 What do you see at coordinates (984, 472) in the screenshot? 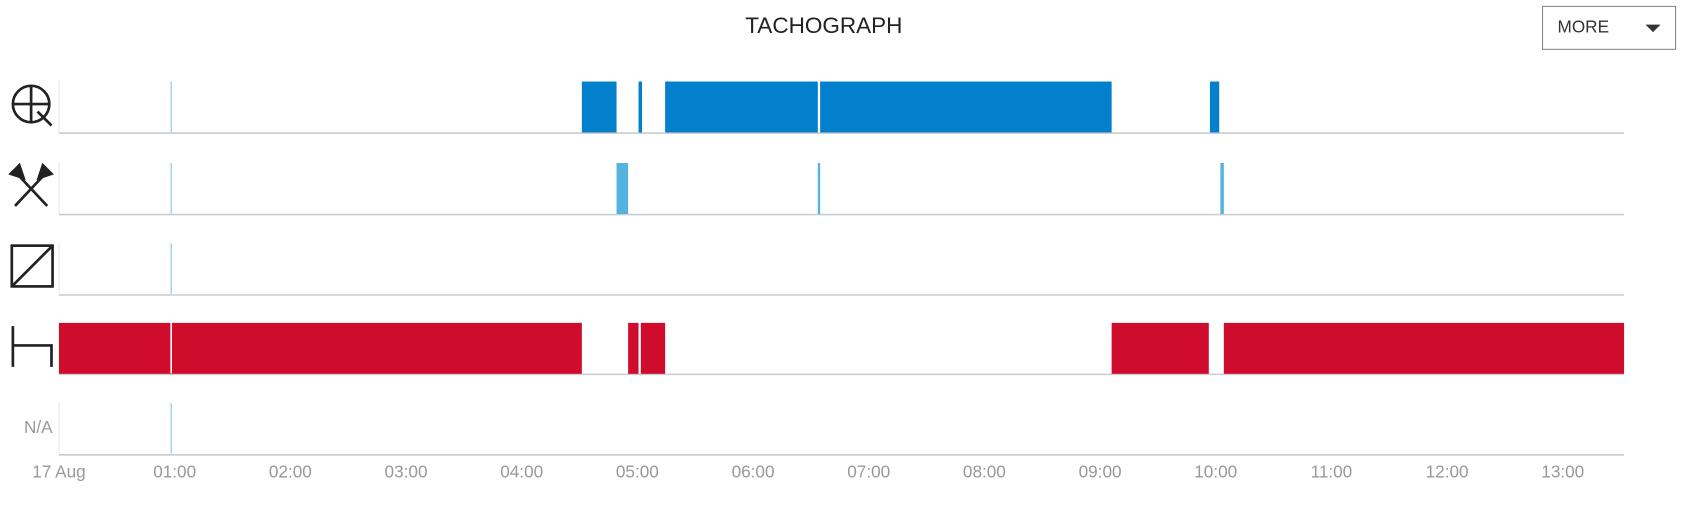
I see `x-tick-label: 08:00` at bounding box center [984, 472].